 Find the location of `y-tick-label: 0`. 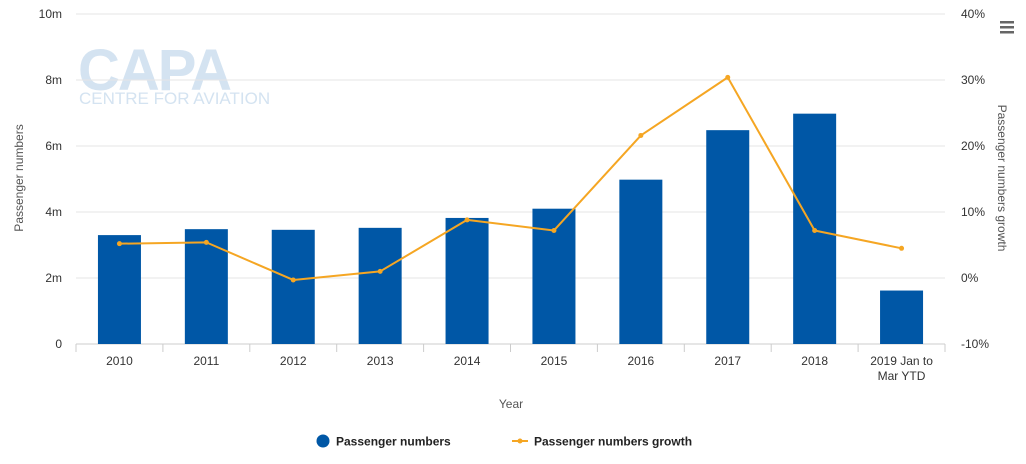

y-tick-label: 0 is located at coordinates (58, 344).